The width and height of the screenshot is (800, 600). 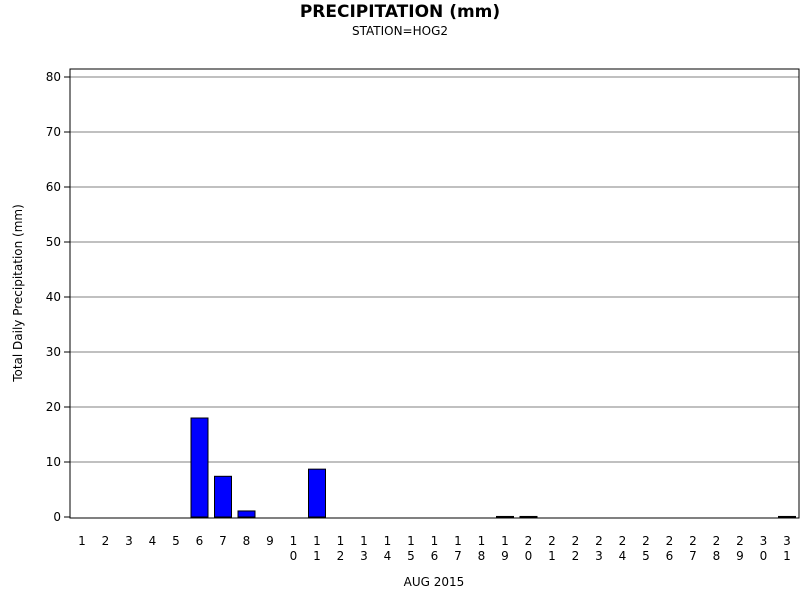 What do you see at coordinates (53, 132) in the screenshot?
I see `y-tick-label: 70` at bounding box center [53, 132].